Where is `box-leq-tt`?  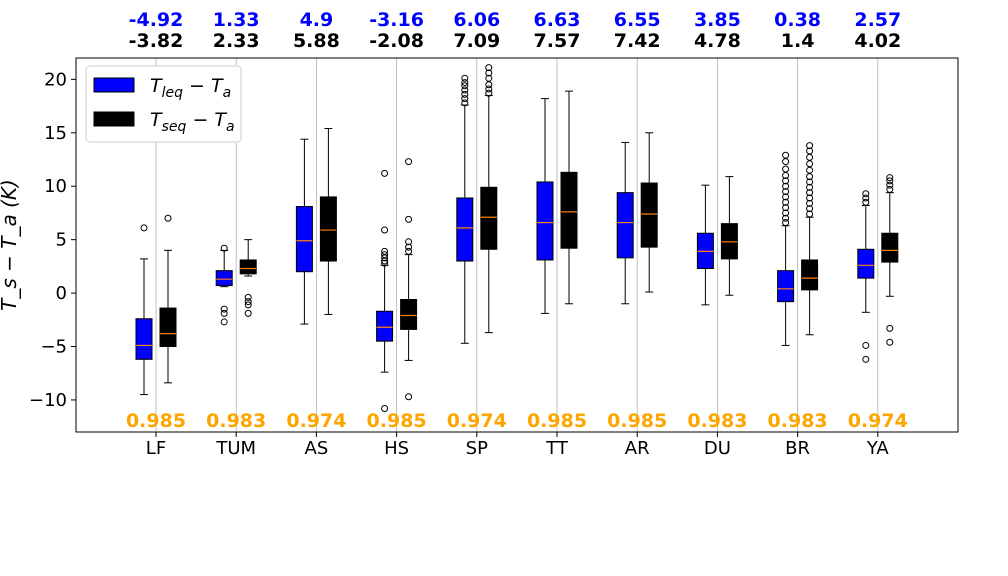
box-leq-tt is located at coordinates (545, 206).